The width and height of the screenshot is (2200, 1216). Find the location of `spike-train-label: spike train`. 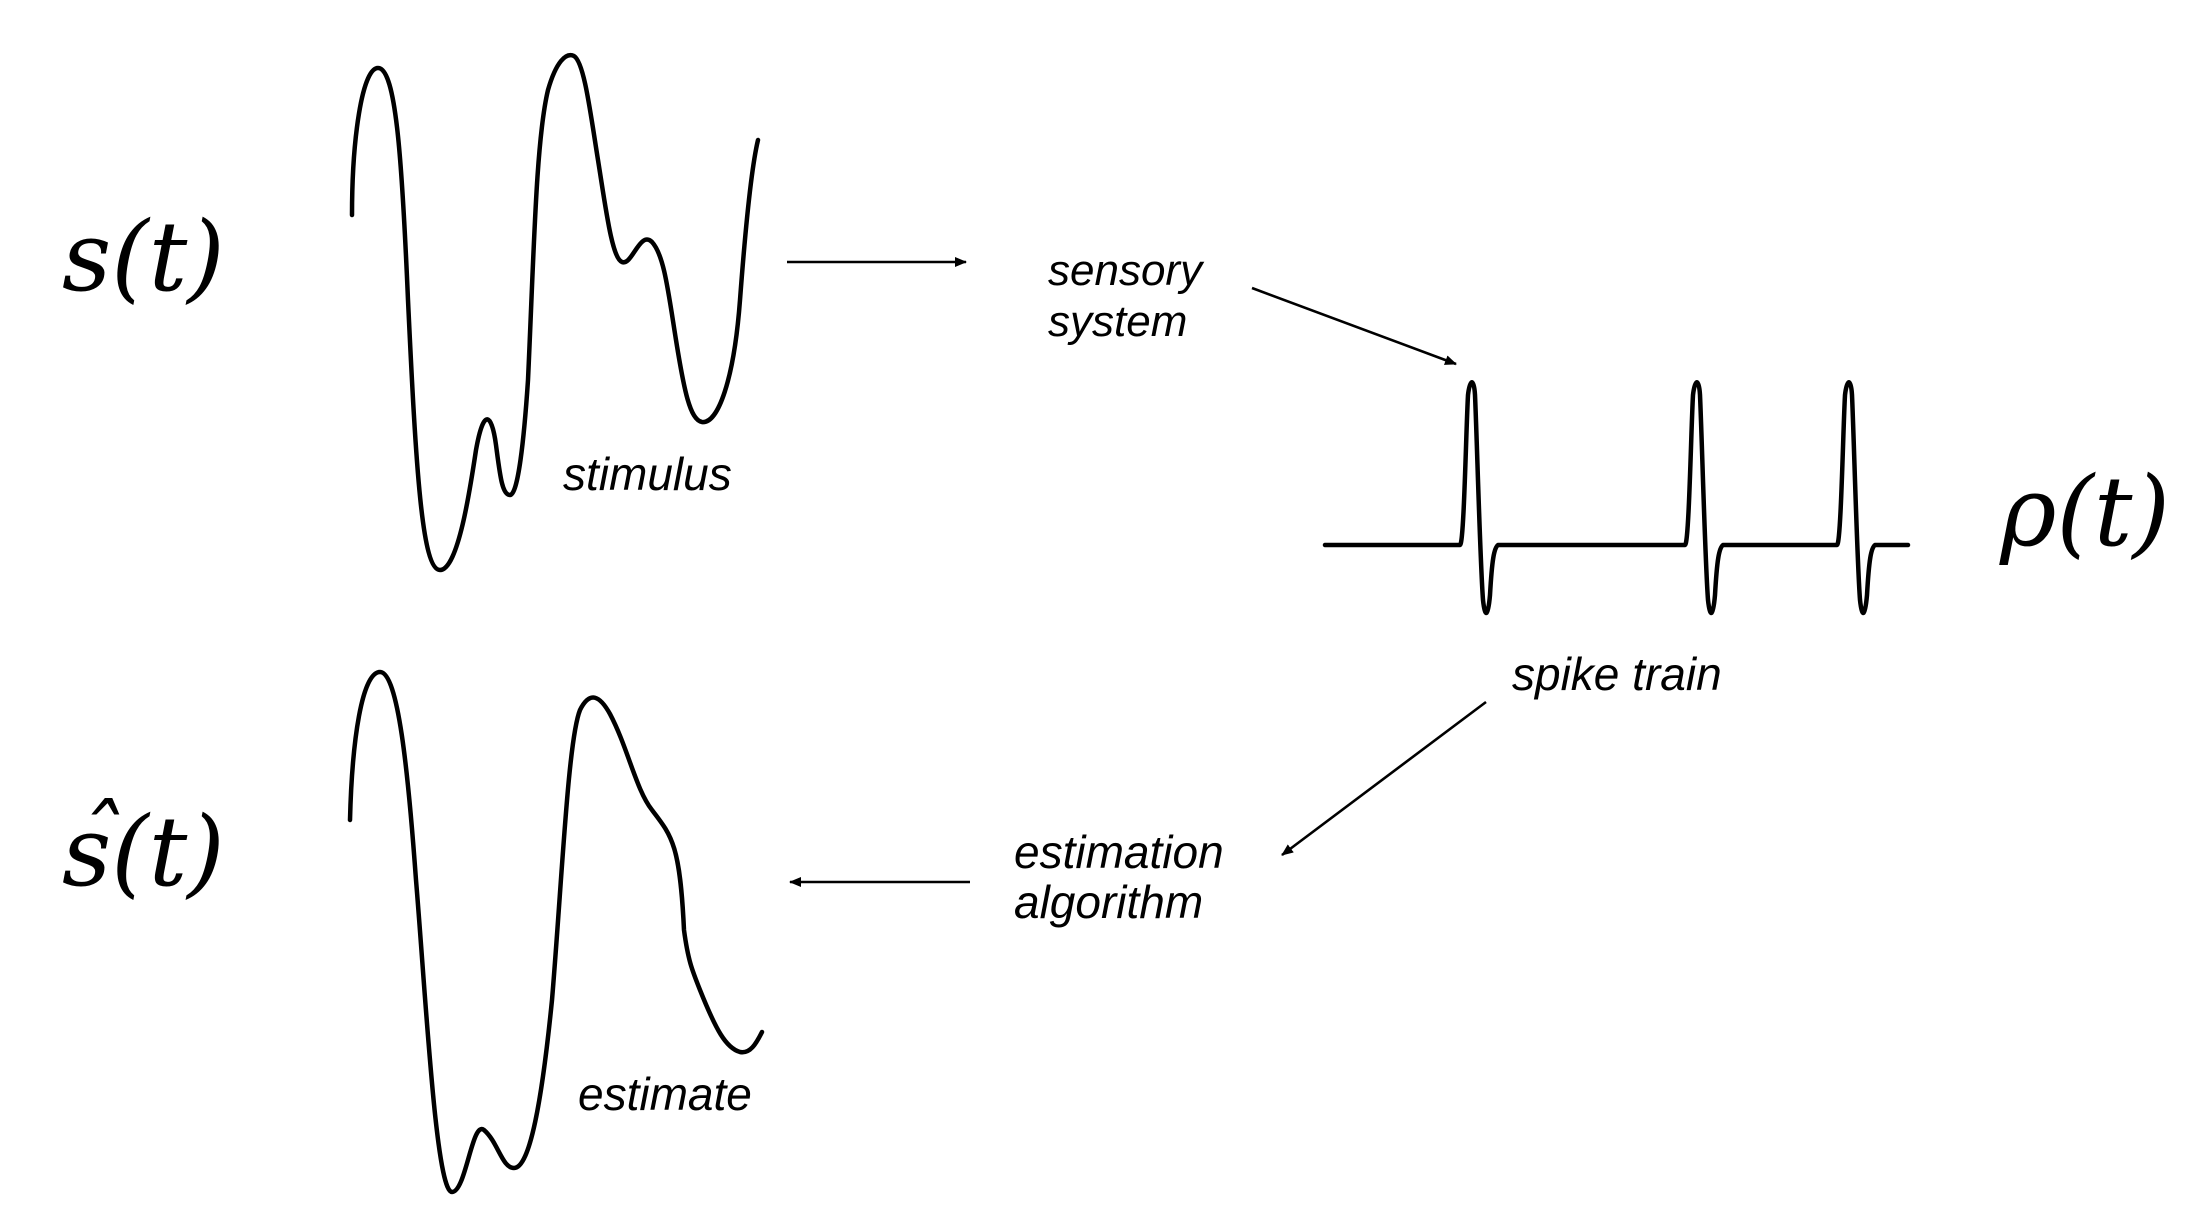

spike-train-label: spike train is located at coordinates (1617, 674).